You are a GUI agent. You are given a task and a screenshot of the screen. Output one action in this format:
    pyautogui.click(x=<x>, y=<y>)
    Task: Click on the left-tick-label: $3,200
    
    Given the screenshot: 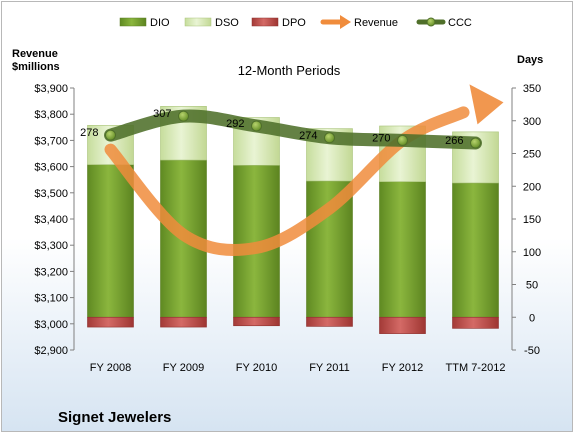 What is the action you would take?
    pyautogui.click(x=51, y=272)
    